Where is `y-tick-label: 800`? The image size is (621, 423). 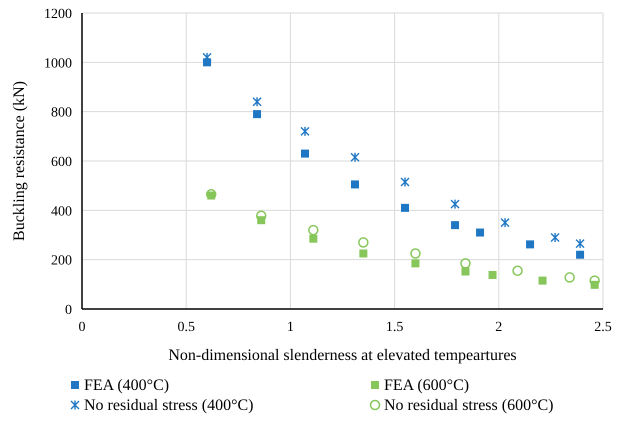
y-tick-label: 800 is located at coordinates (61, 113).